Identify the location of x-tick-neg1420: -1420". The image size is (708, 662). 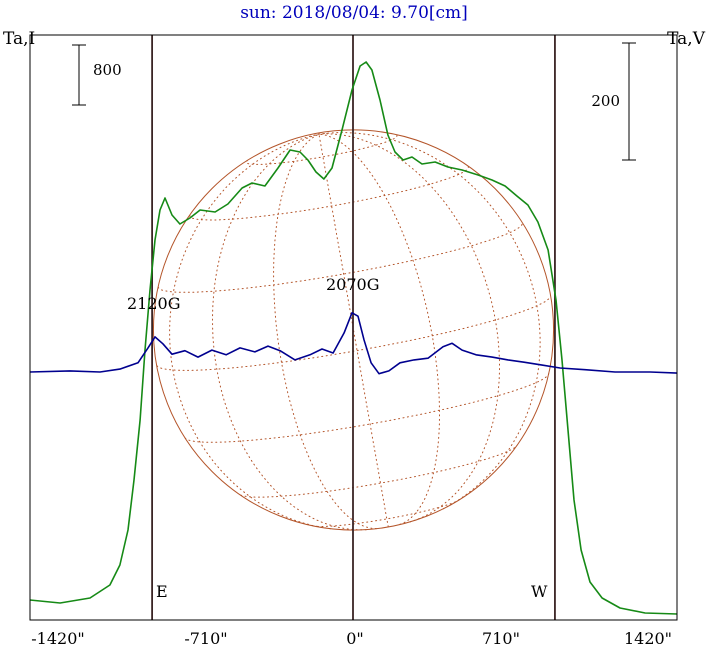
(58, 638).